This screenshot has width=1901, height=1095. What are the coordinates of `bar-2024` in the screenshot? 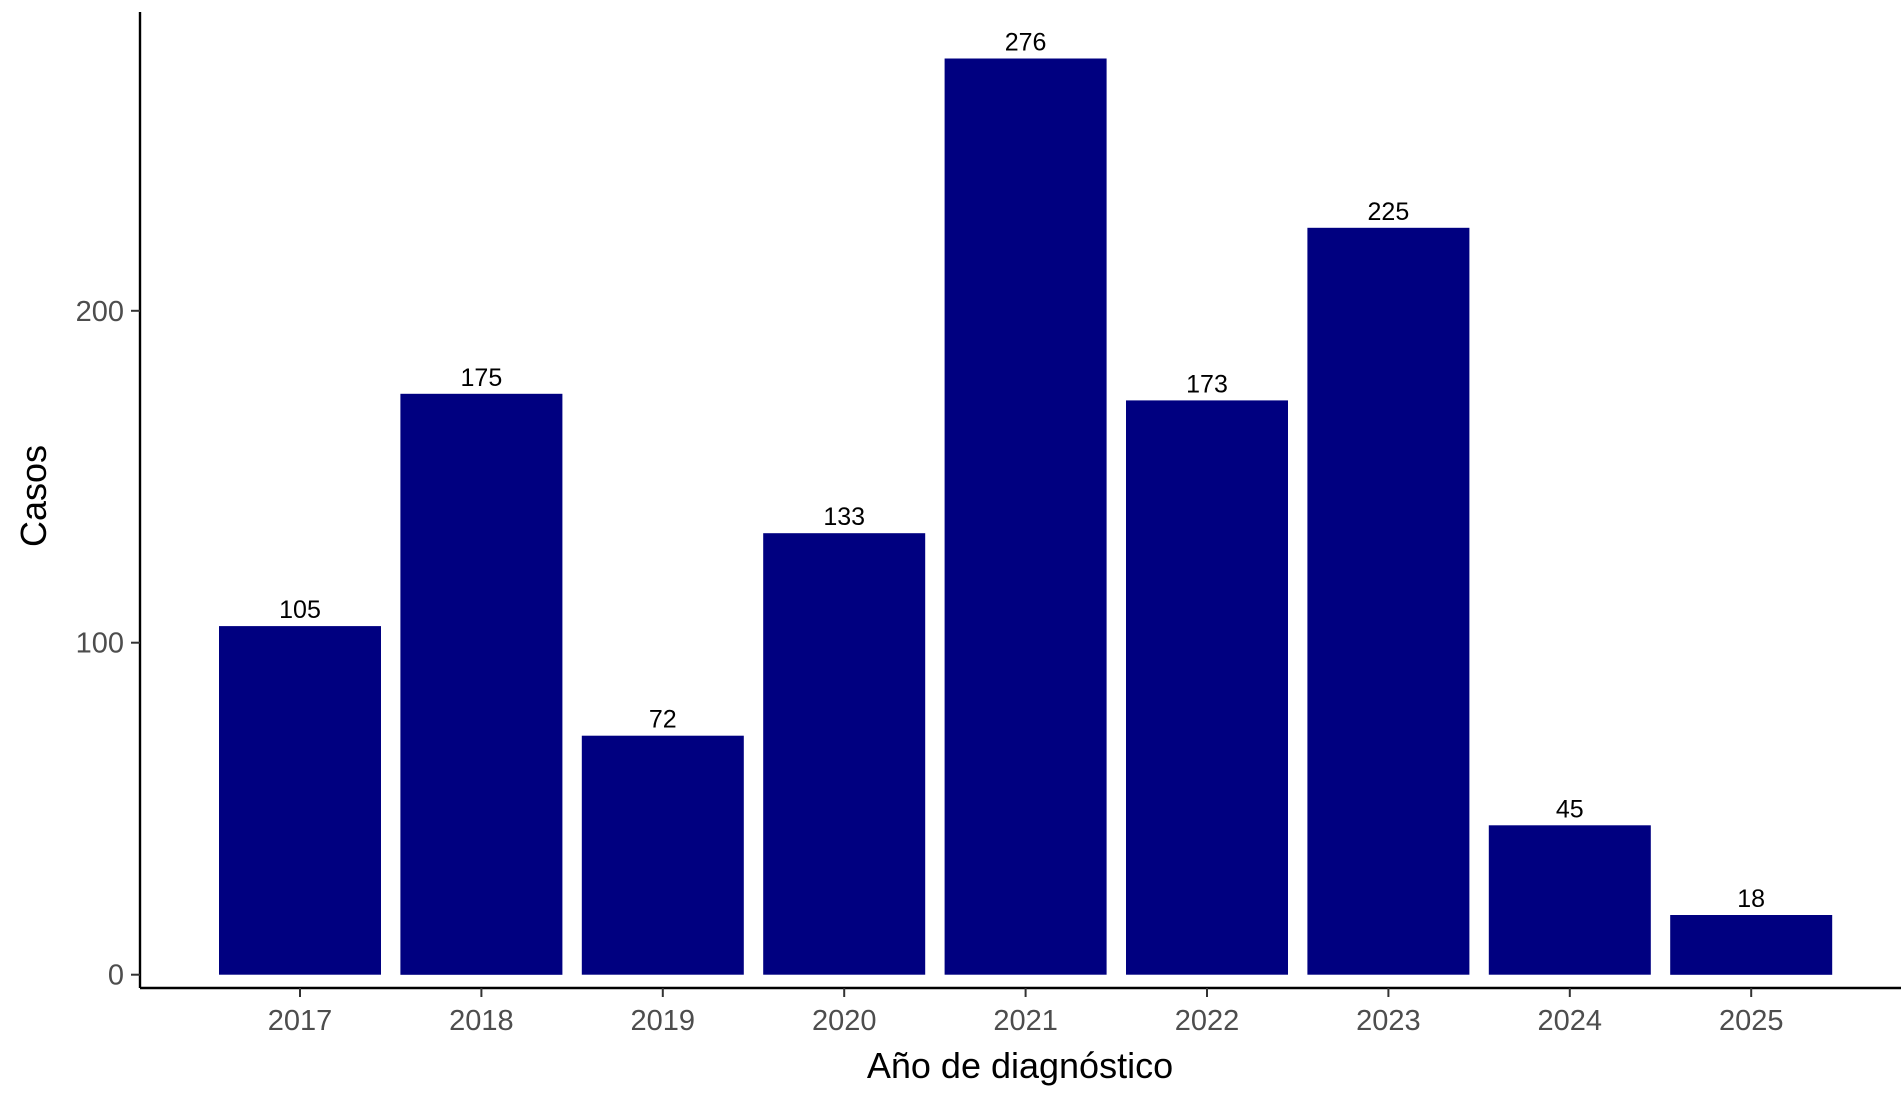 It's located at (1569, 900).